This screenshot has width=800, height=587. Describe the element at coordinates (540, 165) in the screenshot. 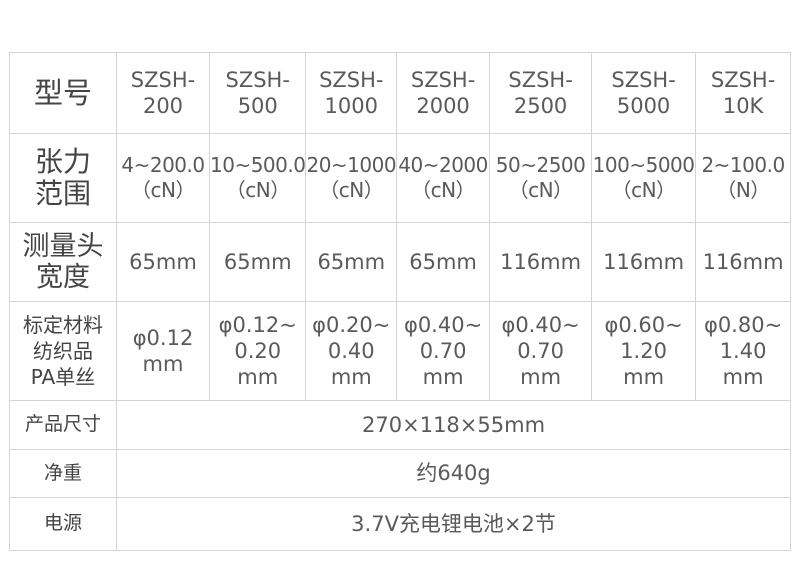

I see `cell-line: 50~2500` at that location.